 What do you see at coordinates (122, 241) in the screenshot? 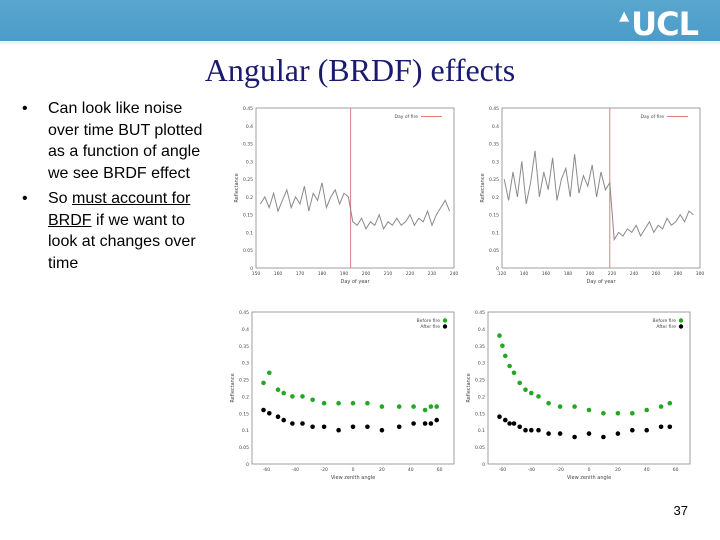
I see `bullet-text-post: if we want to look at changes over time` at bounding box center [122, 241].